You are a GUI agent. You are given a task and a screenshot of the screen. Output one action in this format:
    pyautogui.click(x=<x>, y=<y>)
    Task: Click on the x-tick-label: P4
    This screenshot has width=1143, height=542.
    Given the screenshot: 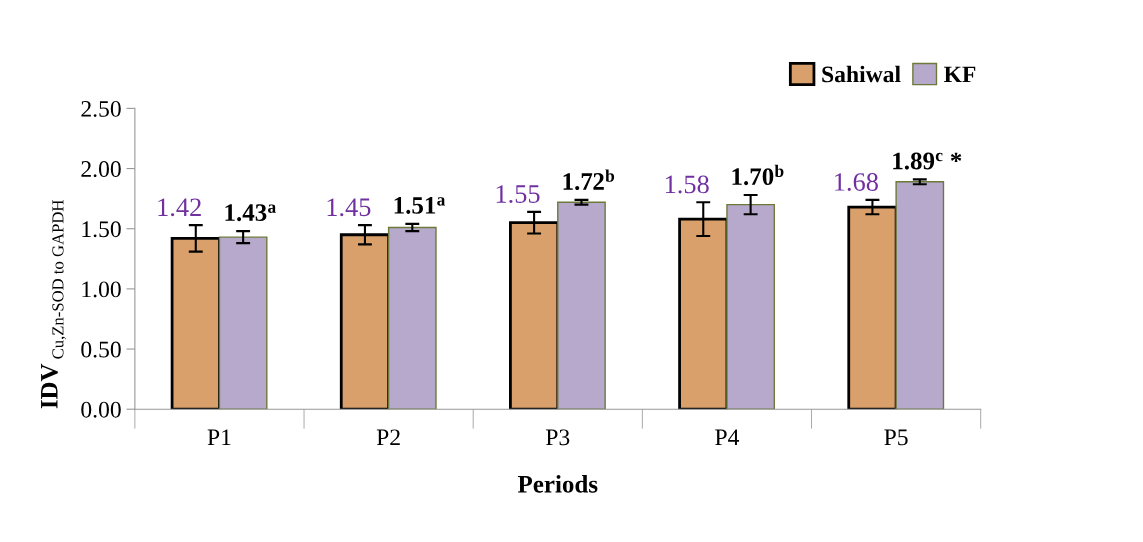 What is the action you would take?
    pyautogui.click(x=727, y=437)
    